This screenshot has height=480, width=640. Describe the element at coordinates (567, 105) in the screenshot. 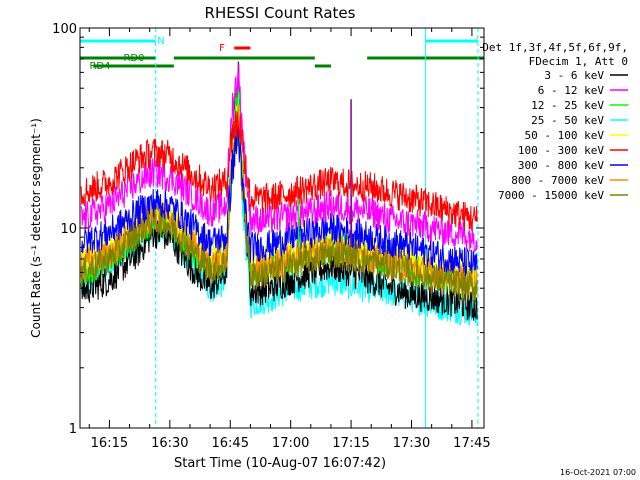

I see `legend-label-2: 12 - 25 keV` at that location.